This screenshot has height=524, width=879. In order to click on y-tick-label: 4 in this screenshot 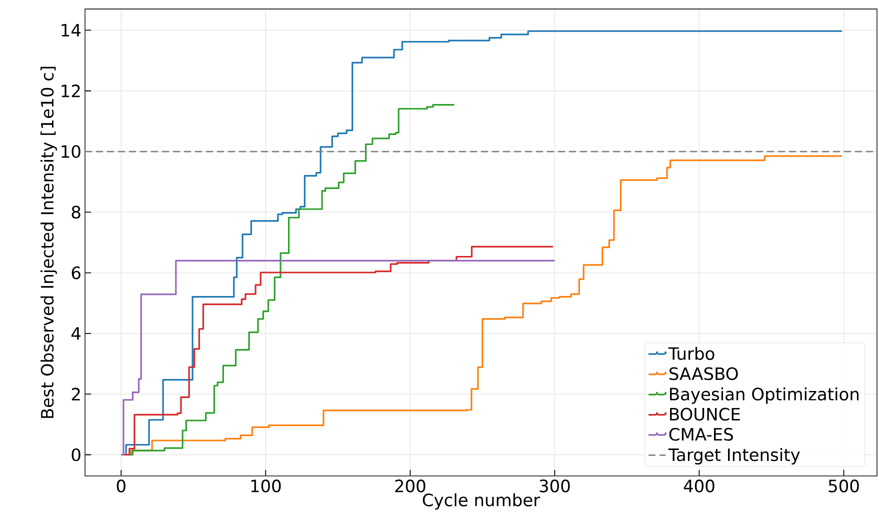, I will do `click(76, 333)`.